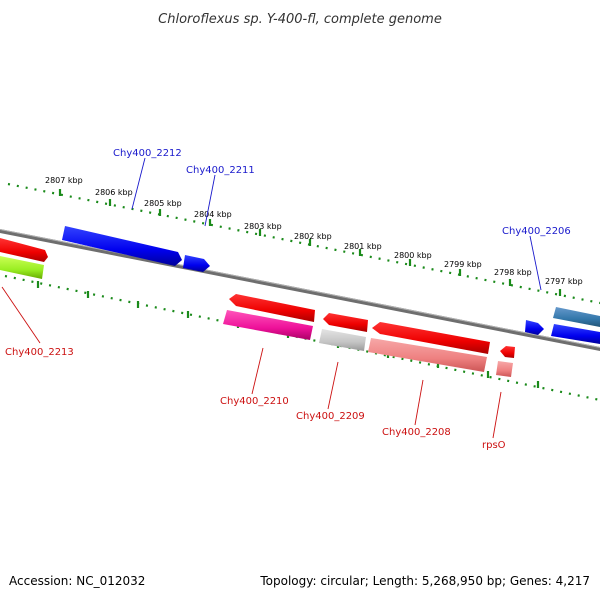  Describe the element at coordinates (163, 203) in the screenshot. I see `tick-label: 2805 kbp` at that location.